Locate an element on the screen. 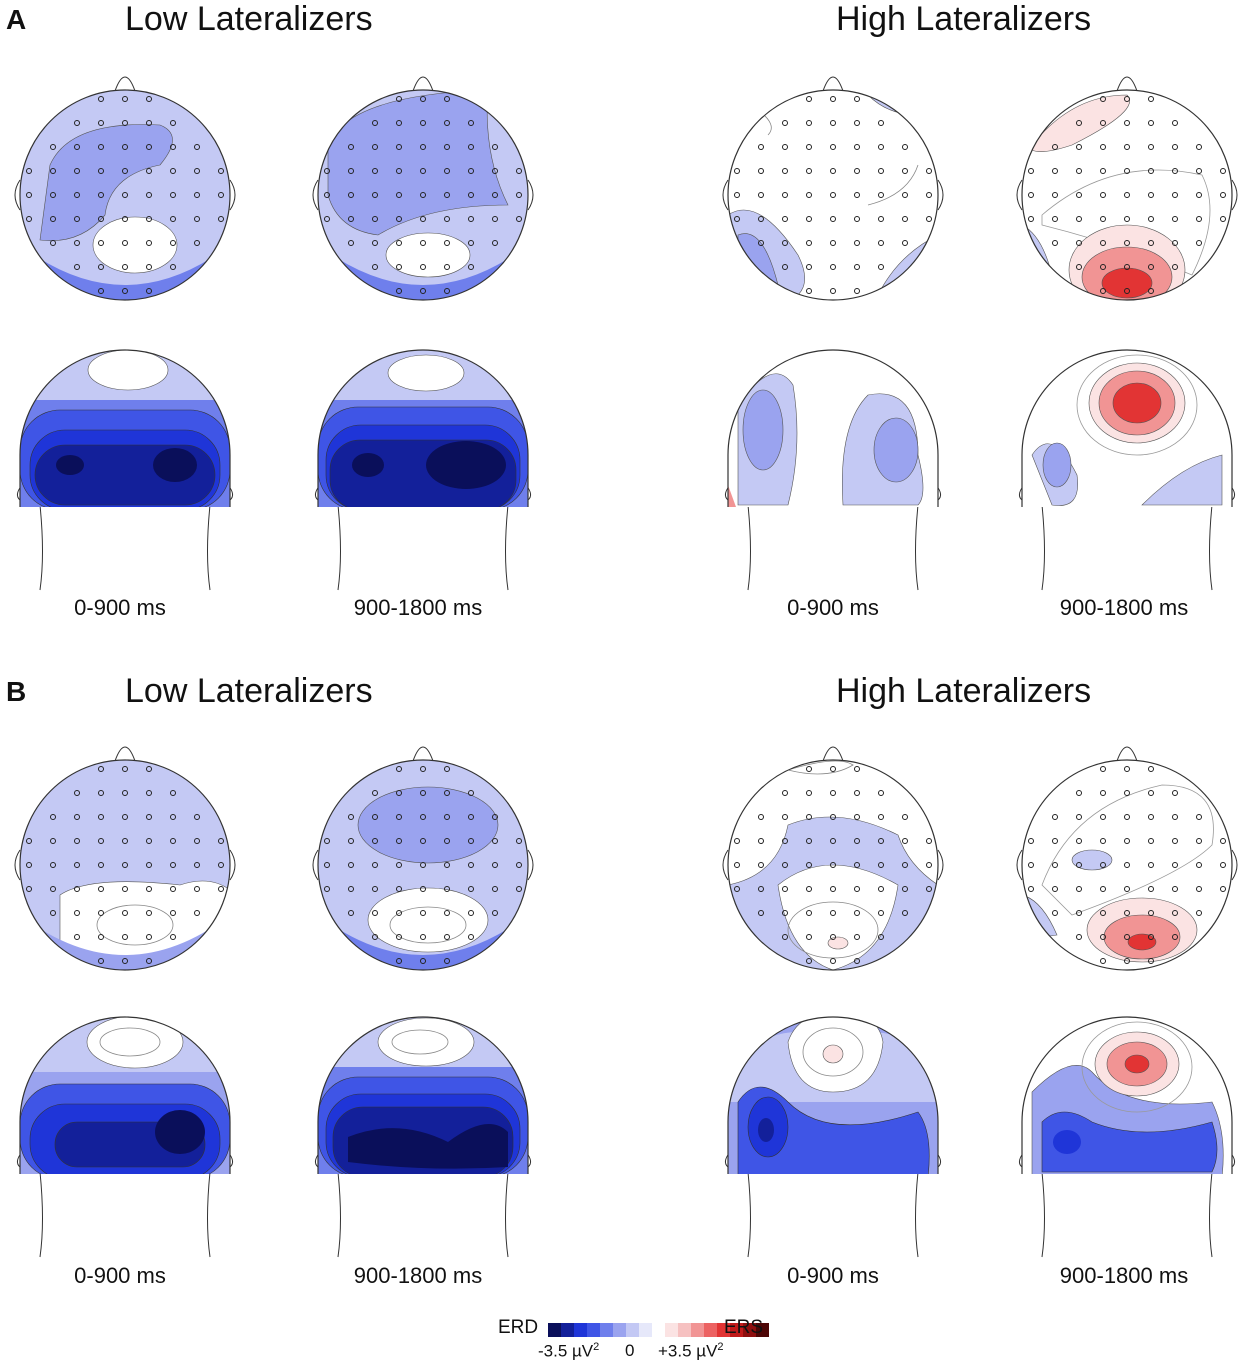 The image size is (1247, 1367). legend-erd-label: ERD is located at coordinates (518, 1327).